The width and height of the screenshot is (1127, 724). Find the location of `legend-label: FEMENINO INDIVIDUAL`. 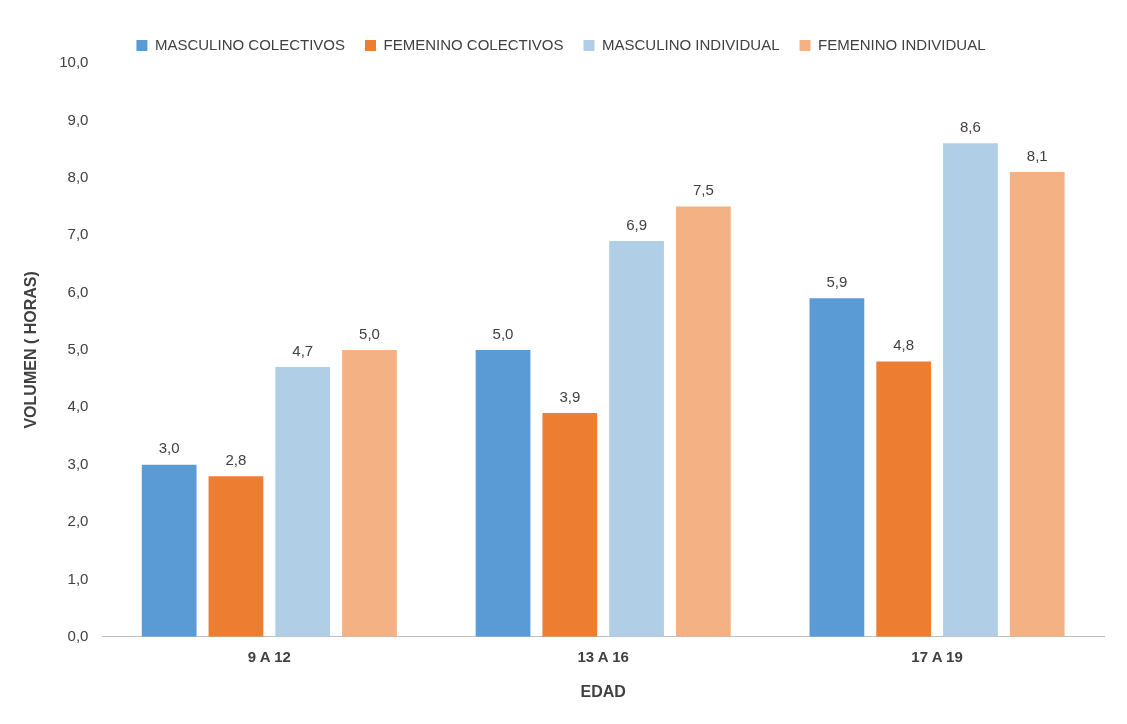

legend-label: FEMENINO INDIVIDUAL is located at coordinates (902, 44).